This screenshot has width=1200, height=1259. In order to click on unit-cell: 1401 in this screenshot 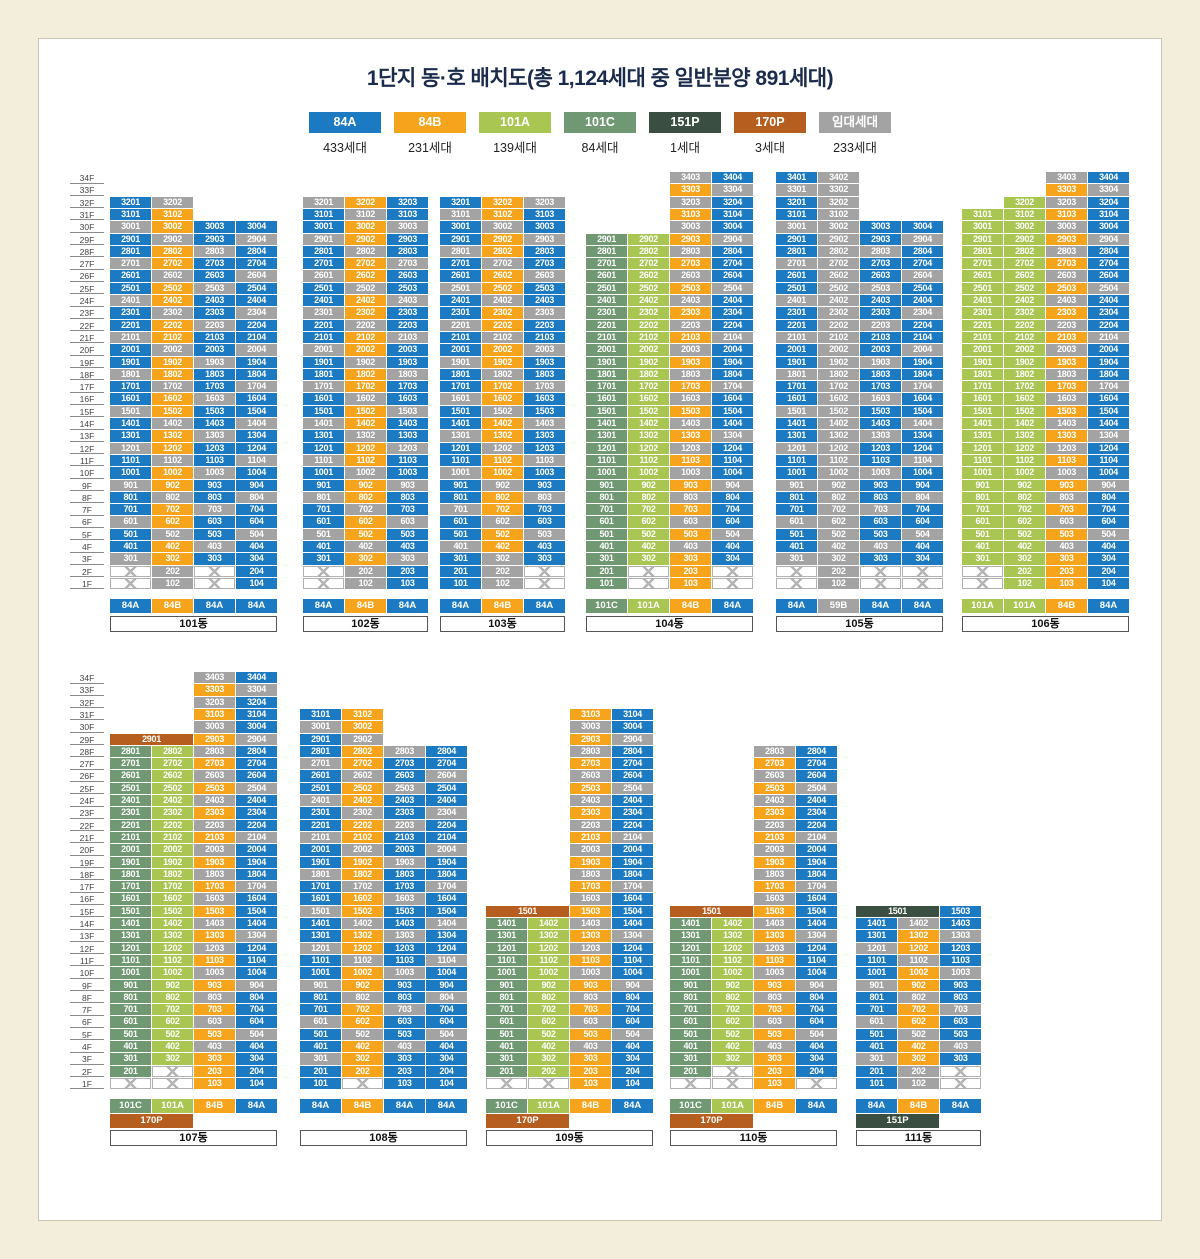, I will do `click(130, 924)`.